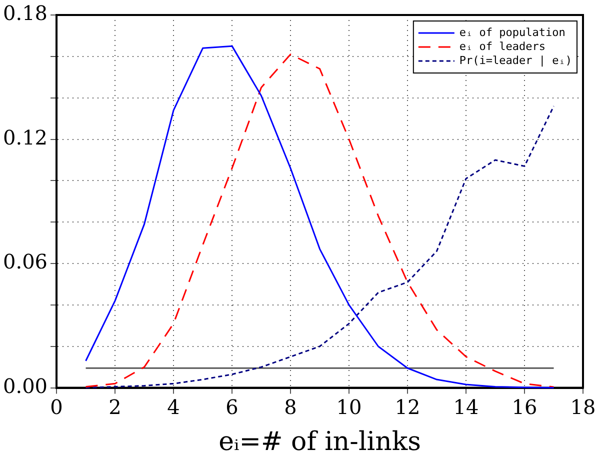 The image size is (601, 463). What do you see at coordinates (232, 407) in the screenshot?
I see `x-tick-label: 6` at bounding box center [232, 407].